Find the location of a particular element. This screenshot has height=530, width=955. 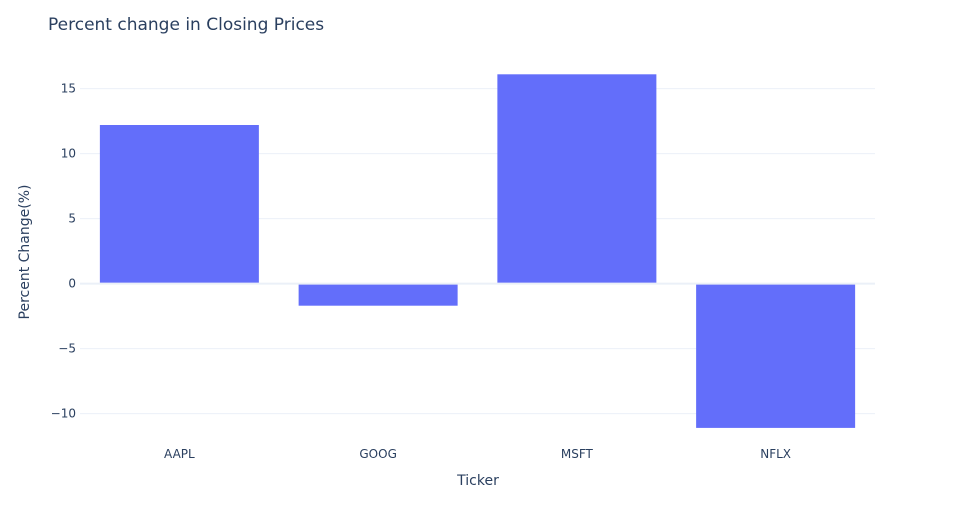

y-tick-label: −10 is located at coordinates (63, 414).